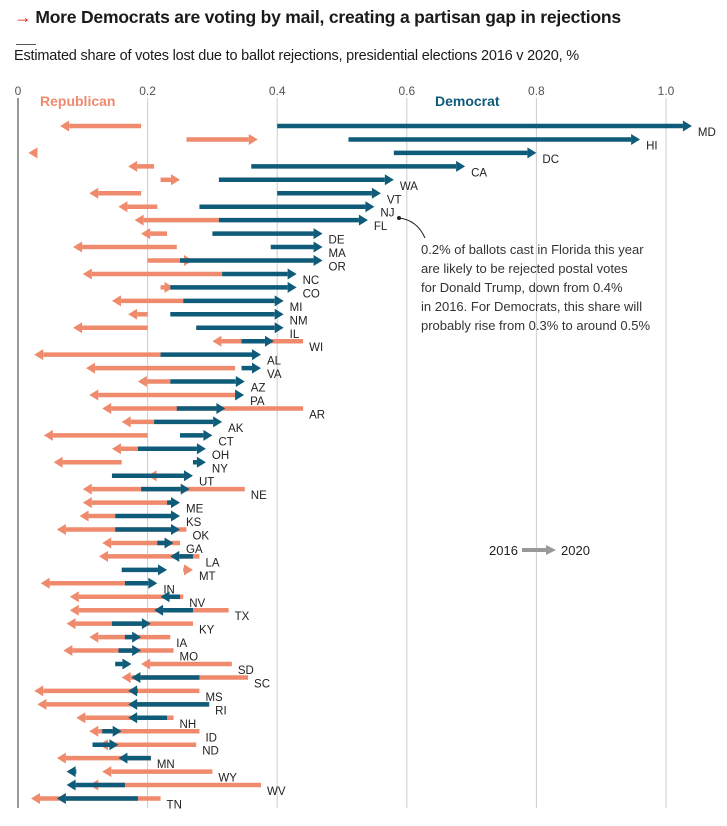  Describe the element at coordinates (258, 389) in the screenshot. I see `state-label: AZ` at that location.